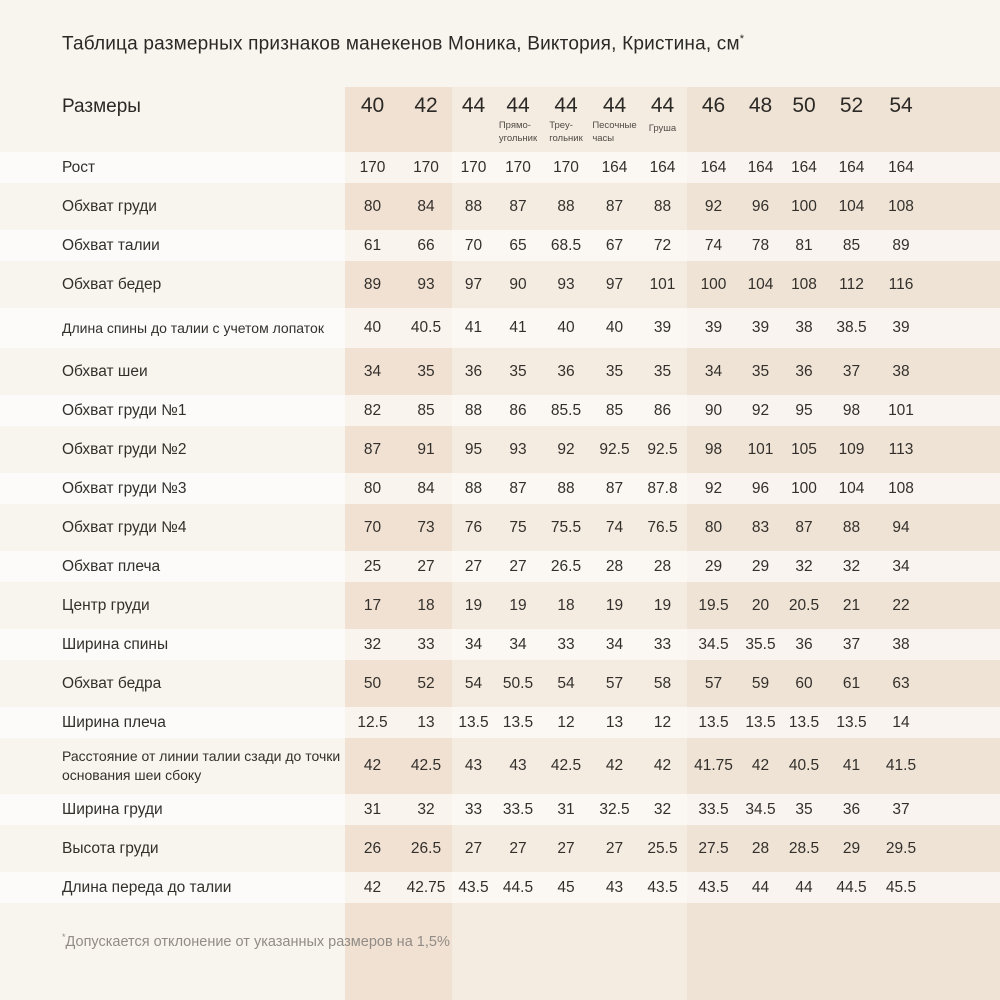 This screenshot has height=1000, width=1000. Describe the element at coordinates (101, 107) in the screenshot. I see `corner-label: Размеры` at that location.